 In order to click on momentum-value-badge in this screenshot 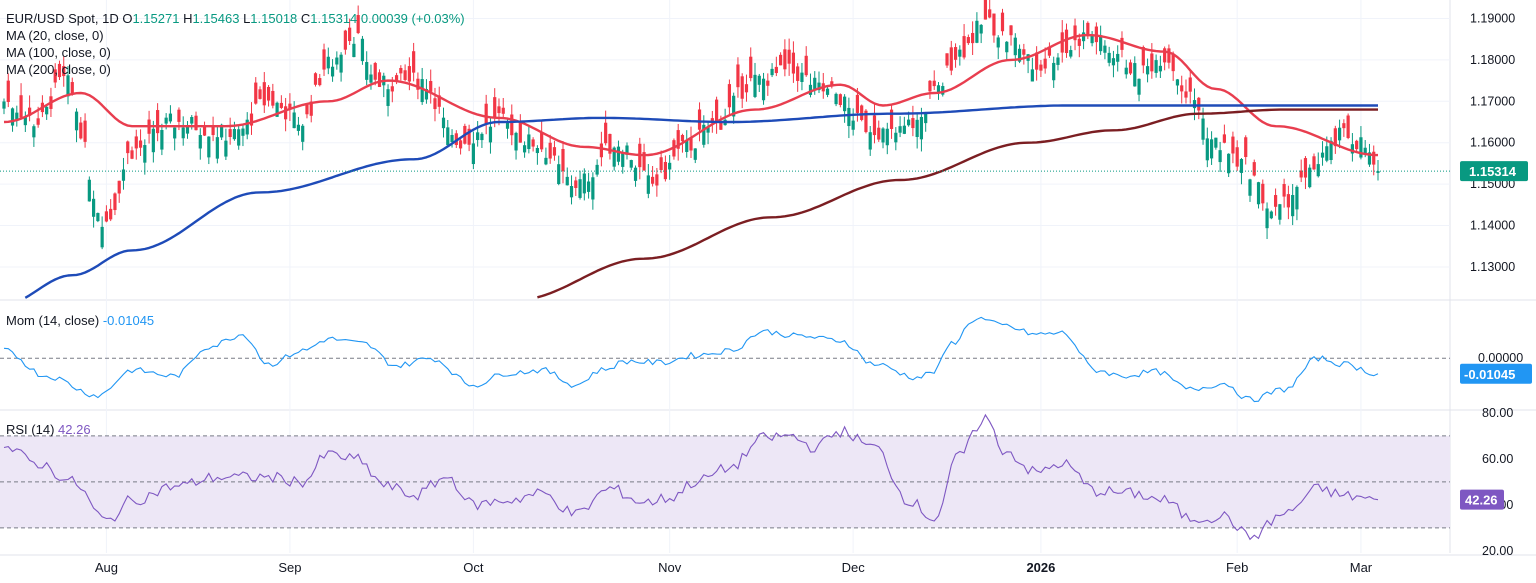, I will do `click(1496, 373)`.